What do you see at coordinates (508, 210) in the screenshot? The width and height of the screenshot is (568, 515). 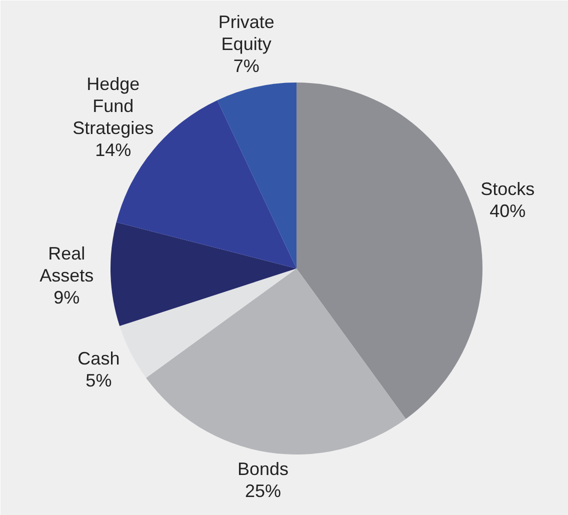 I see `data-label: 40%` at bounding box center [508, 210].